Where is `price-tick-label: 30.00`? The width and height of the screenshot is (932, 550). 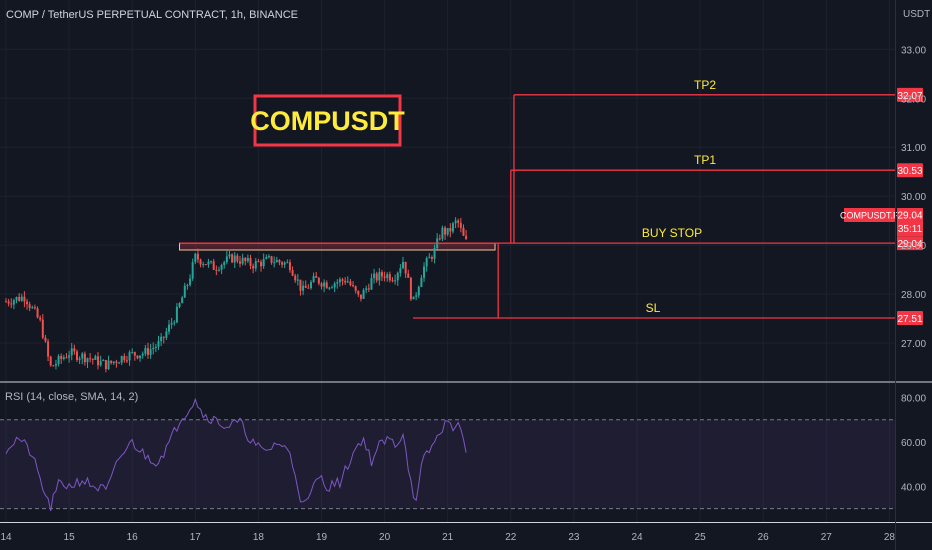 price-tick-label: 30.00 is located at coordinates (913, 197).